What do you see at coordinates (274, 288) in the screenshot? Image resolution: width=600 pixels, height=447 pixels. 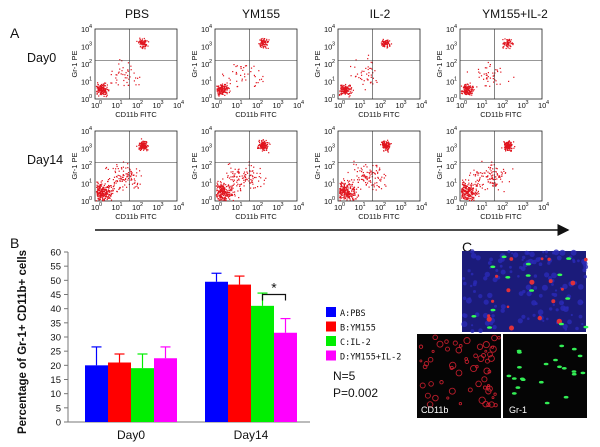 I see `significance-marker: *` at bounding box center [274, 288].